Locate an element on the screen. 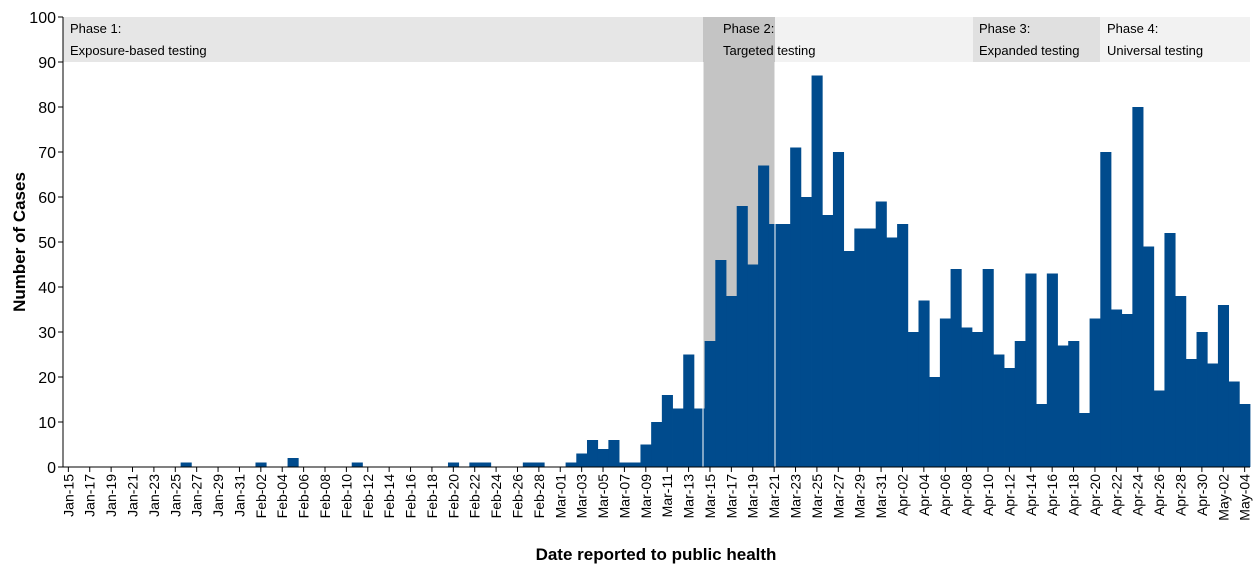 This screenshot has height=567, width=1254. x-tick-label: Jan-27 is located at coordinates (197, 495).